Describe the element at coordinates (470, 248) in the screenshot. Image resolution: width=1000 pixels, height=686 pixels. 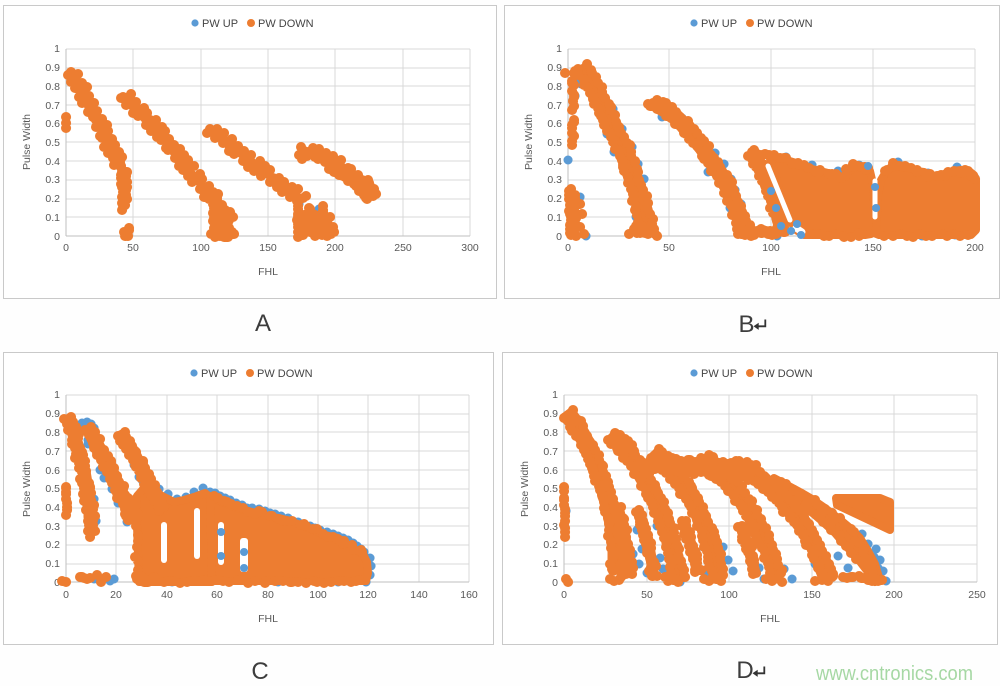
I see `svg-text: 300` at that location.